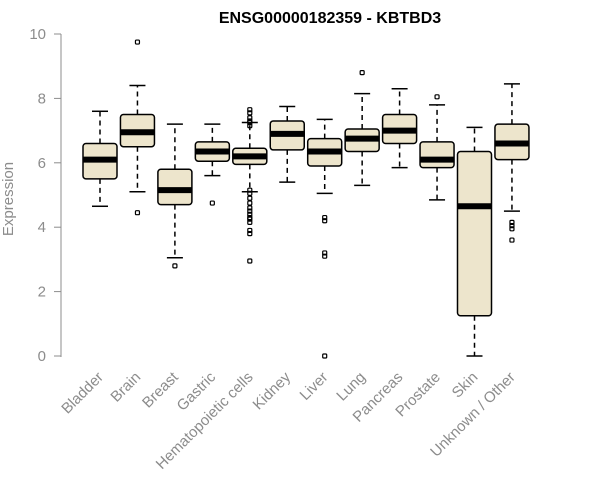  Describe the element at coordinates (42, 356) in the screenshot. I see `y-tick-label: 0` at that location.